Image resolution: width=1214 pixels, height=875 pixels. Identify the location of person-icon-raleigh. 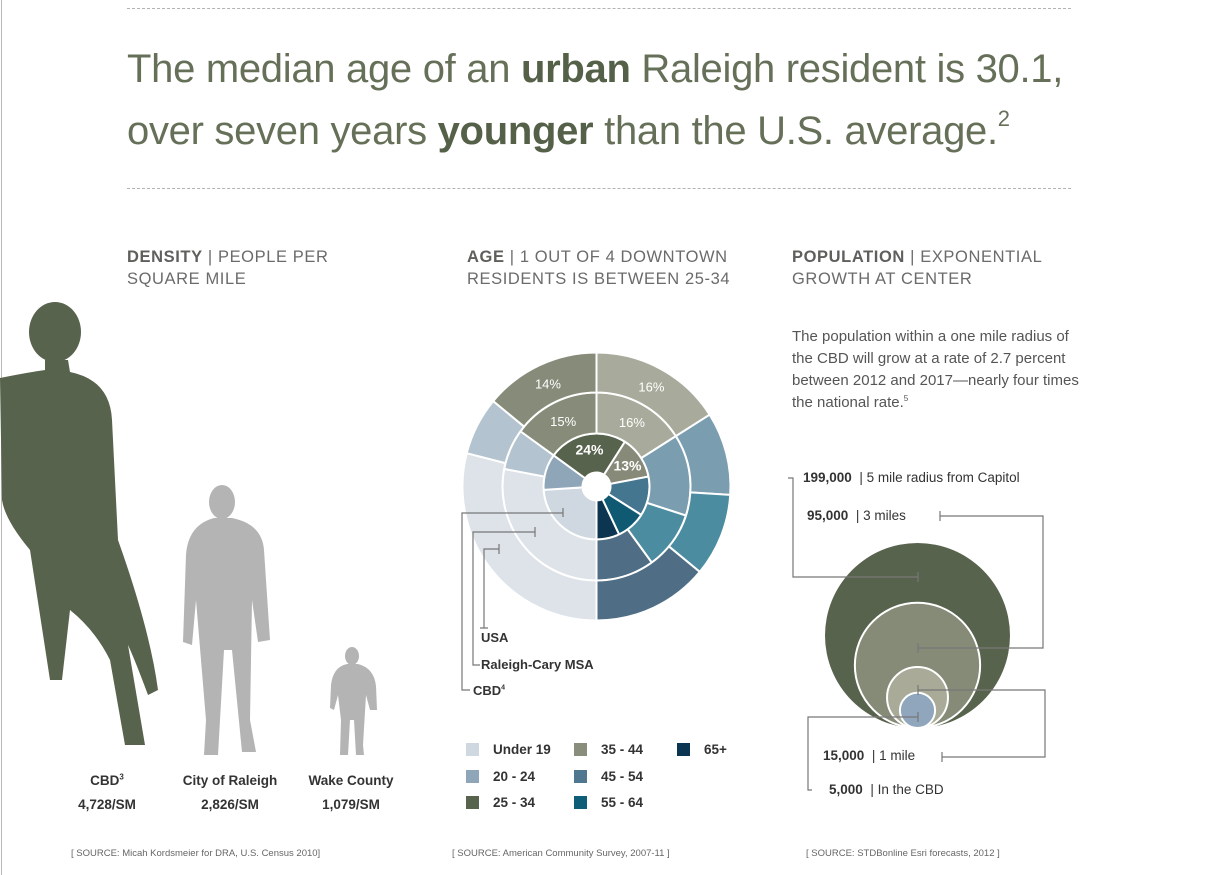
(226, 620).